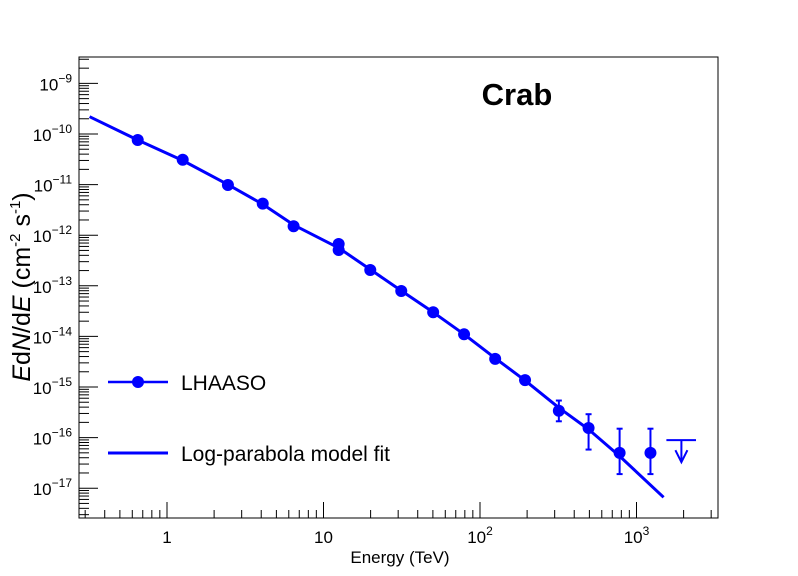 The height and width of the screenshot is (576, 798). What do you see at coordinates (517, 94) in the screenshot?
I see `chart-title: Crab` at bounding box center [517, 94].